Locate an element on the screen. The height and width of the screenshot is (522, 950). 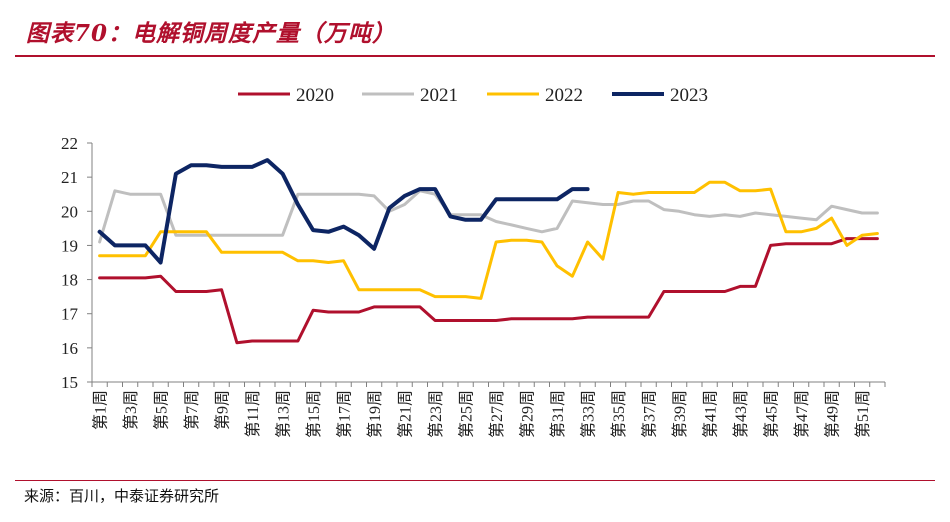
x-tick-label: 第49周 is located at coordinates (833, 414).